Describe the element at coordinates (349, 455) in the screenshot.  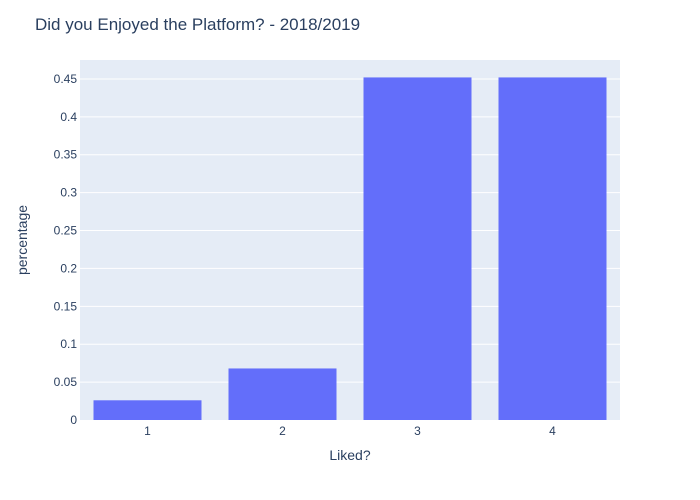
I see `x-axis-title: Liked?` at that location.